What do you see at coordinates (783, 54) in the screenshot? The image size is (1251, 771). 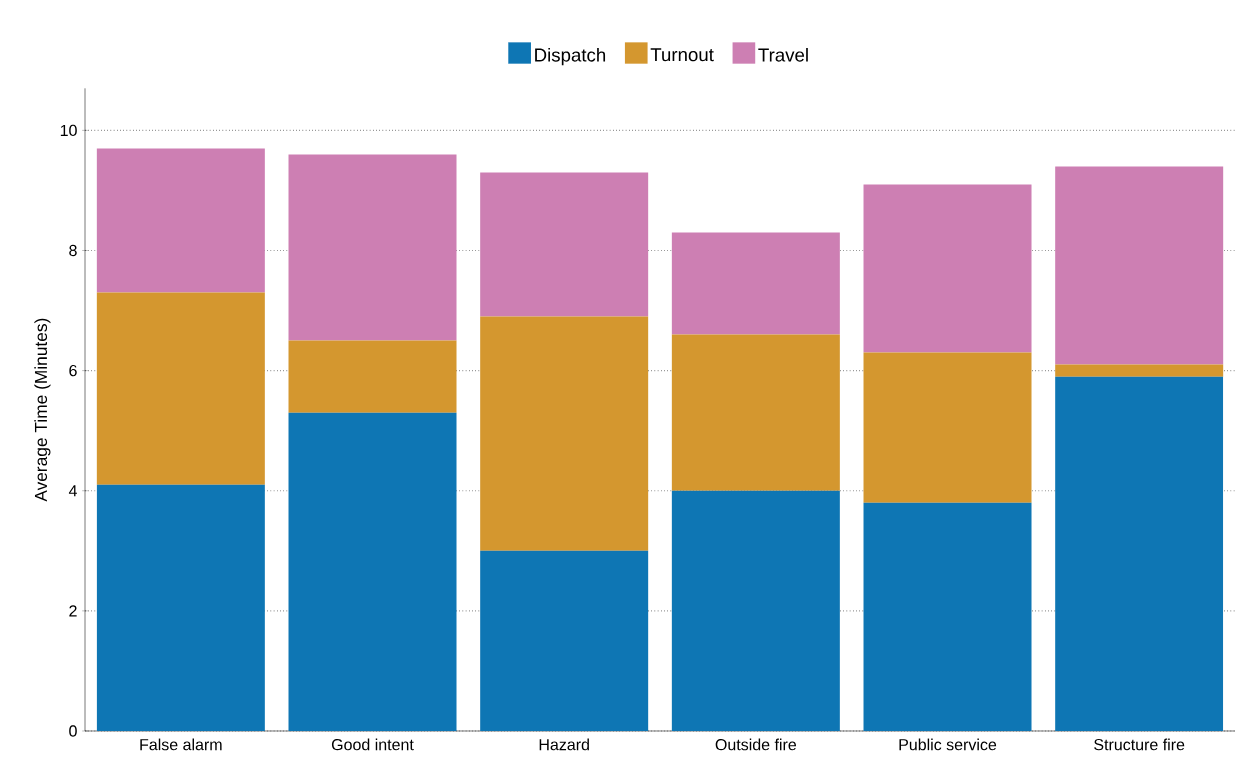 I see `legend-label: Travel` at bounding box center [783, 54].